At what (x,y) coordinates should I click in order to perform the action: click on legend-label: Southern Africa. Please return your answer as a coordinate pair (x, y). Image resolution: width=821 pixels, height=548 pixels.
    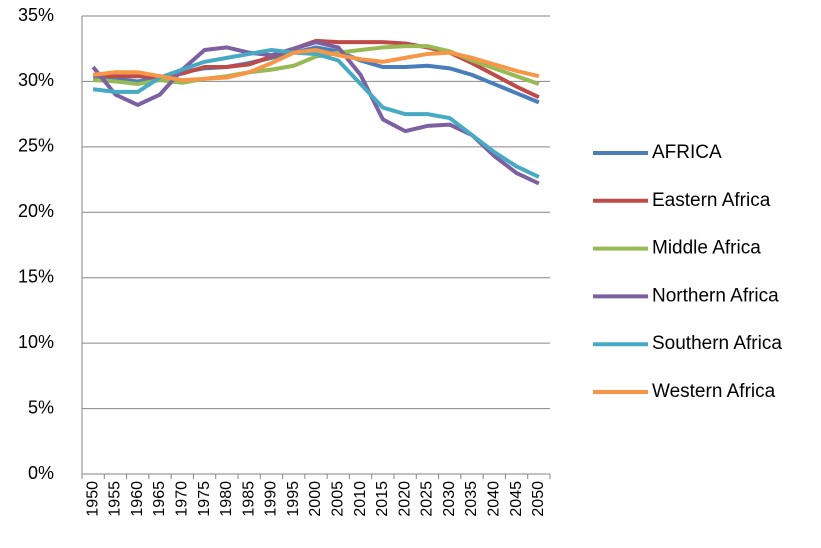
    Looking at the image, I should click on (717, 343).